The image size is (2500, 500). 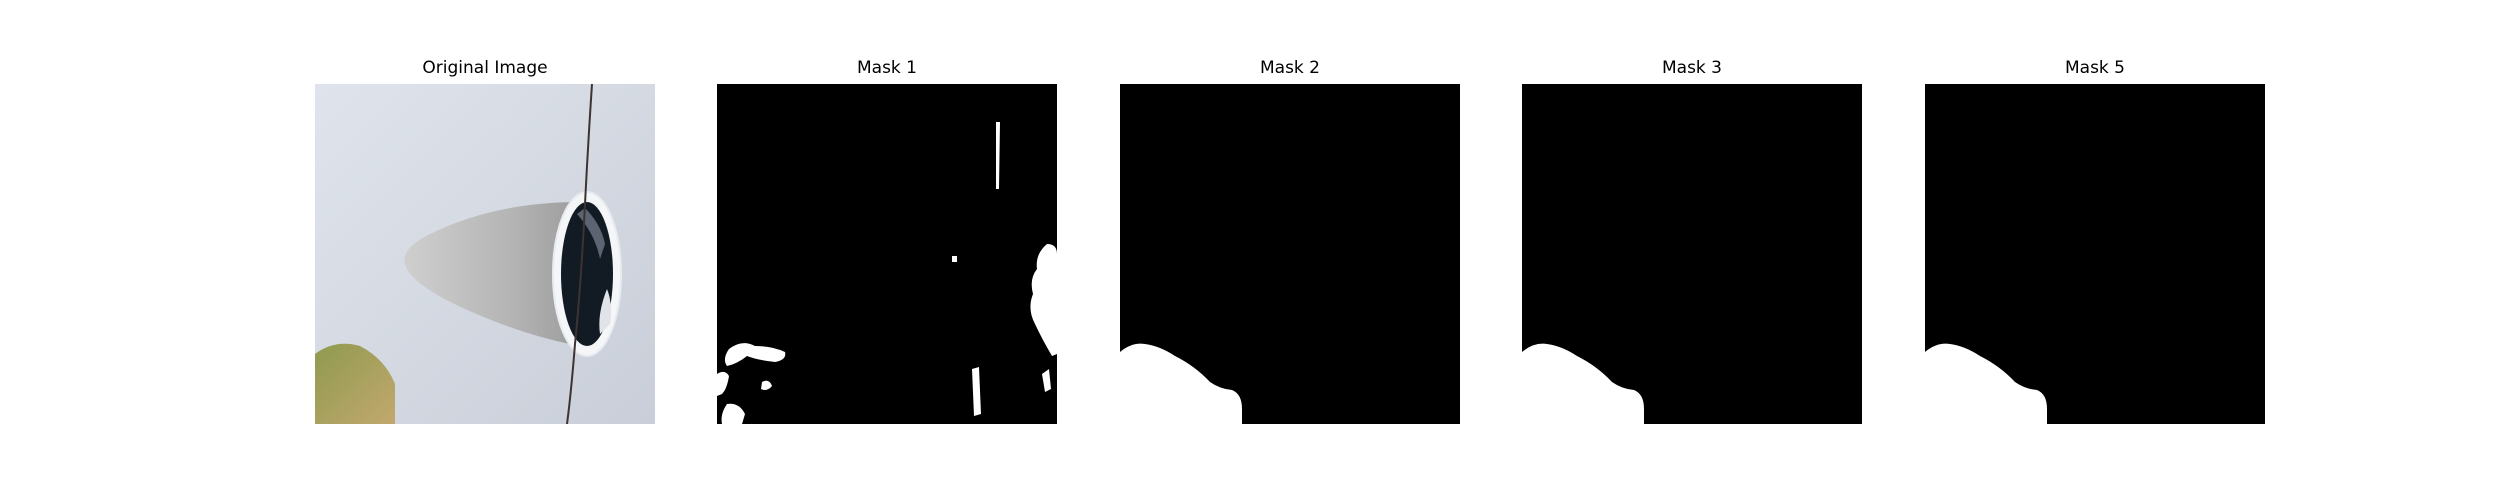 I want to click on panel-original-image: Original Image, so click(x=485, y=250).